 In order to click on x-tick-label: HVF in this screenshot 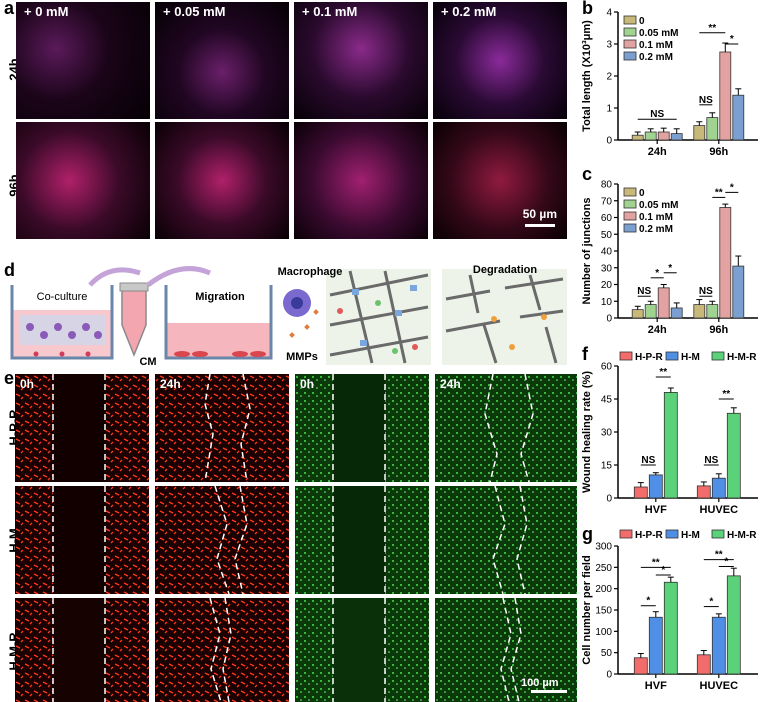, I will do `click(656, 686)`.